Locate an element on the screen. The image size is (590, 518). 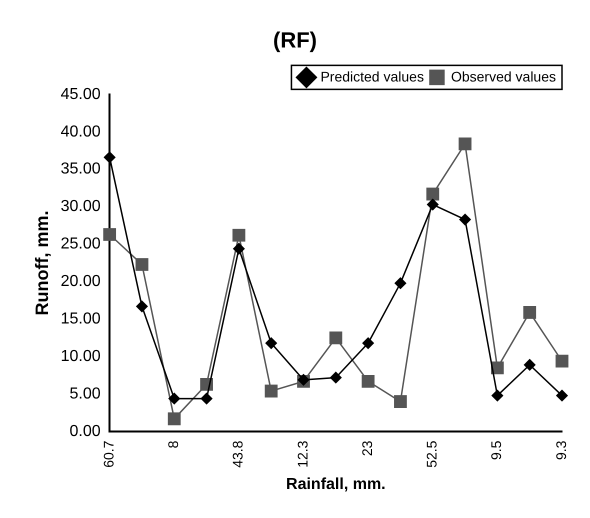
x-axis-title: Rainfall, mm. is located at coordinates (336, 484).